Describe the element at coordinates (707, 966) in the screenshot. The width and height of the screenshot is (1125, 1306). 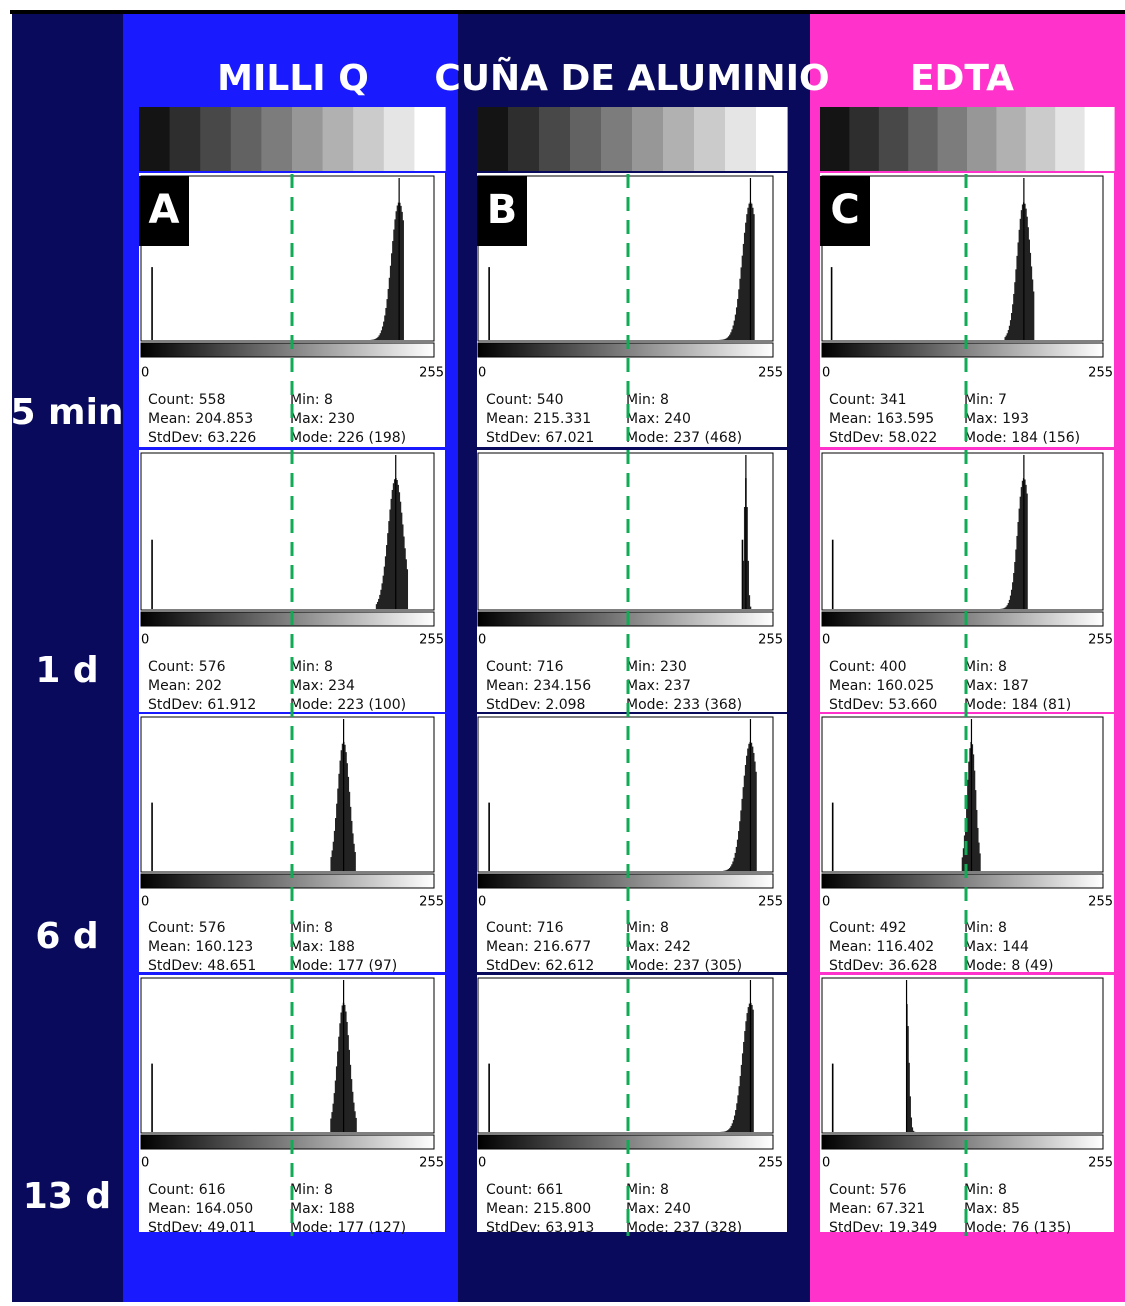
I see `stat-mode-value: 237 (305)` at that location.